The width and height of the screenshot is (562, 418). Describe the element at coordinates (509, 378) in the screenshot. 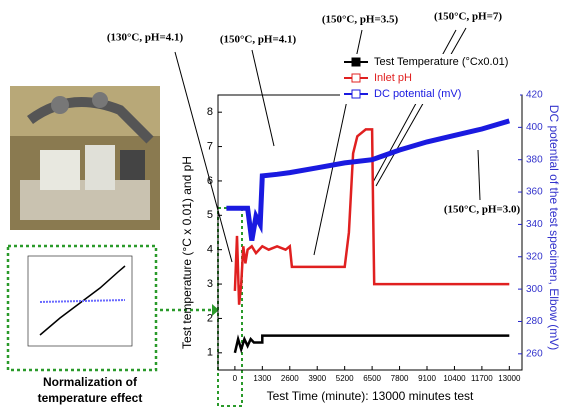

I see `x-tick-label: 13000` at that location.